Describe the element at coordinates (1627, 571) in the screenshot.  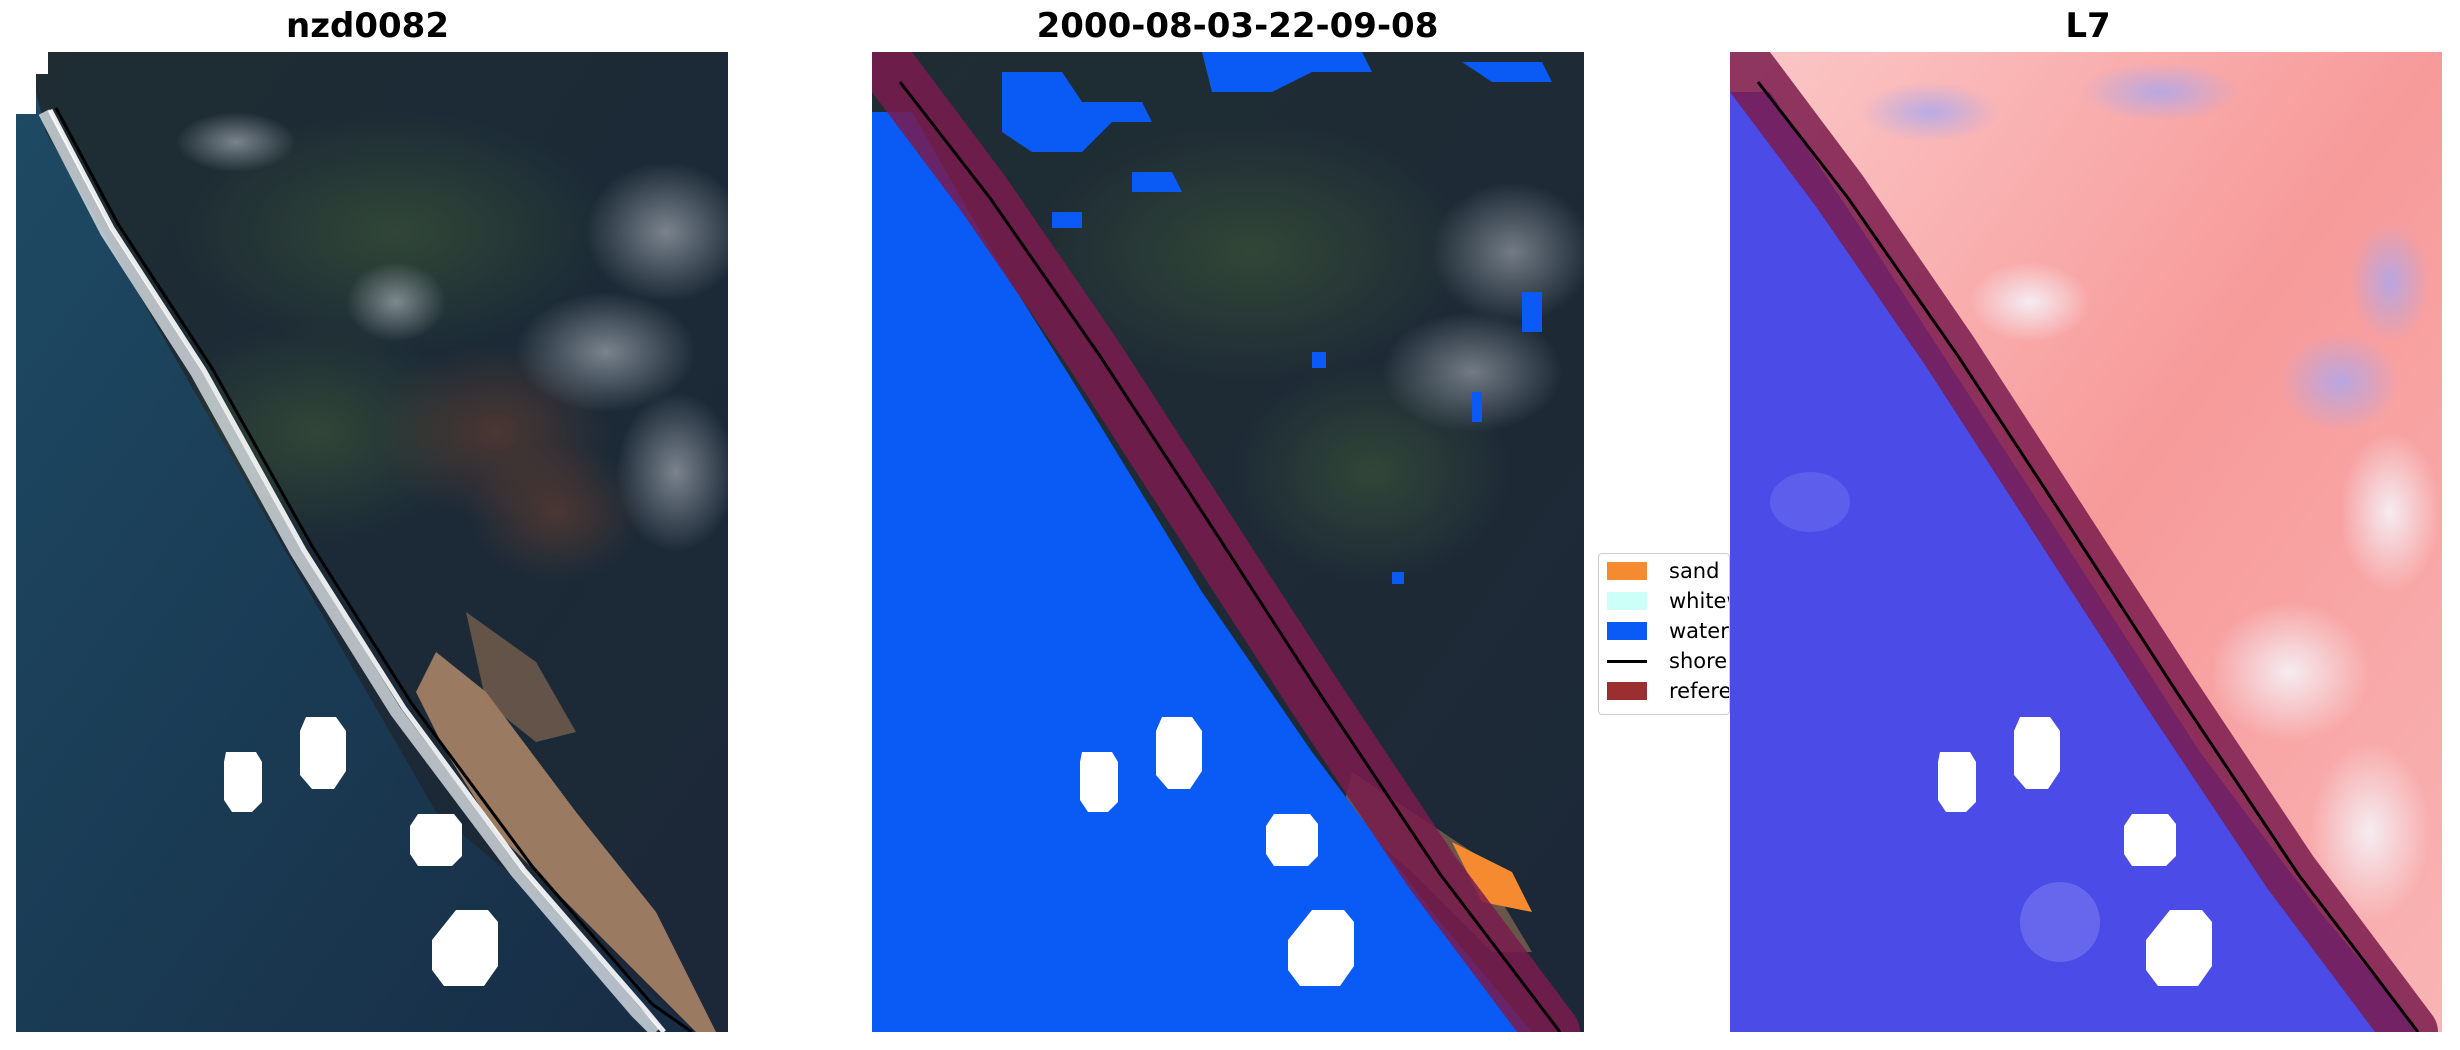
I see `legend-swatch-sand` at that location.